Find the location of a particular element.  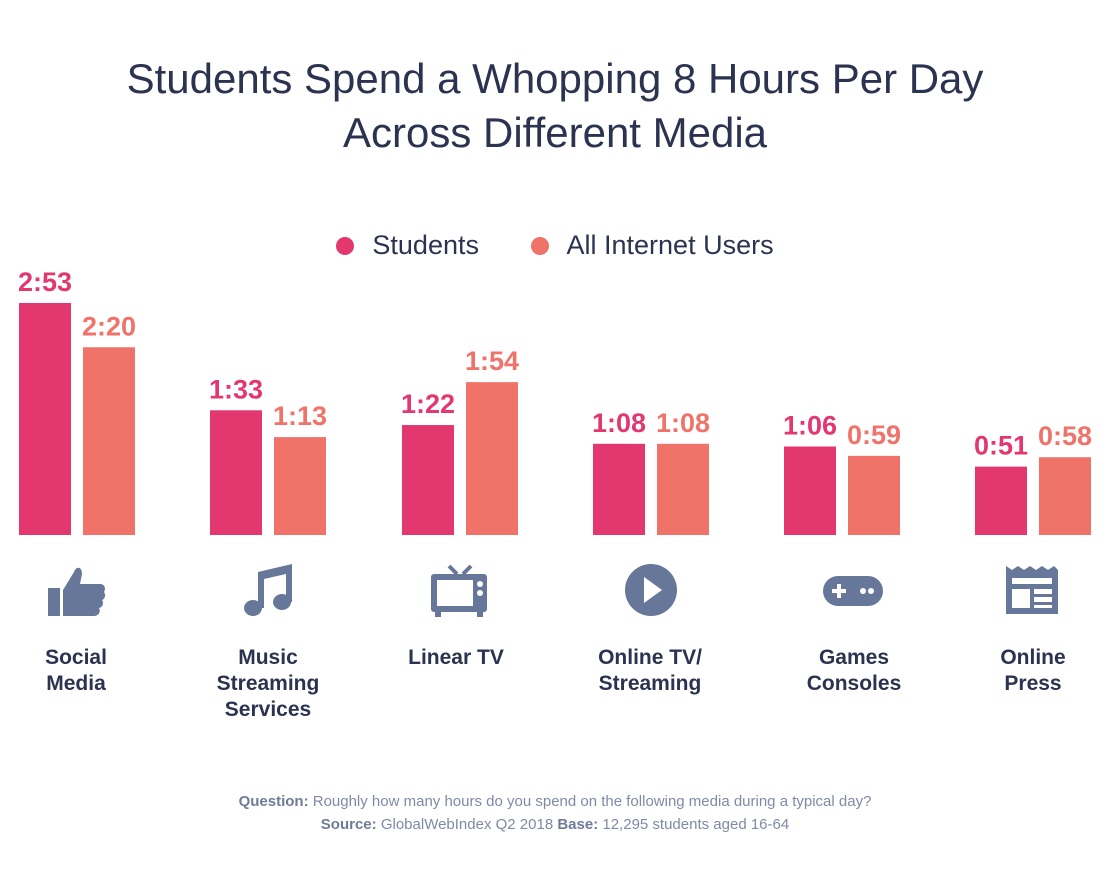

base-text: 12,295 students aged 16-64 is located at coordinates (696, 824).